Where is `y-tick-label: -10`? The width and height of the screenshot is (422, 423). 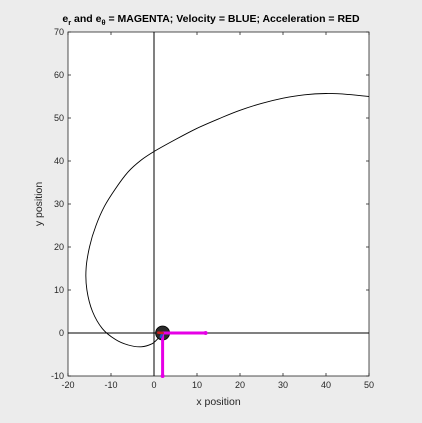
y-tick-label: -10 is located at coordinates (57, 376).